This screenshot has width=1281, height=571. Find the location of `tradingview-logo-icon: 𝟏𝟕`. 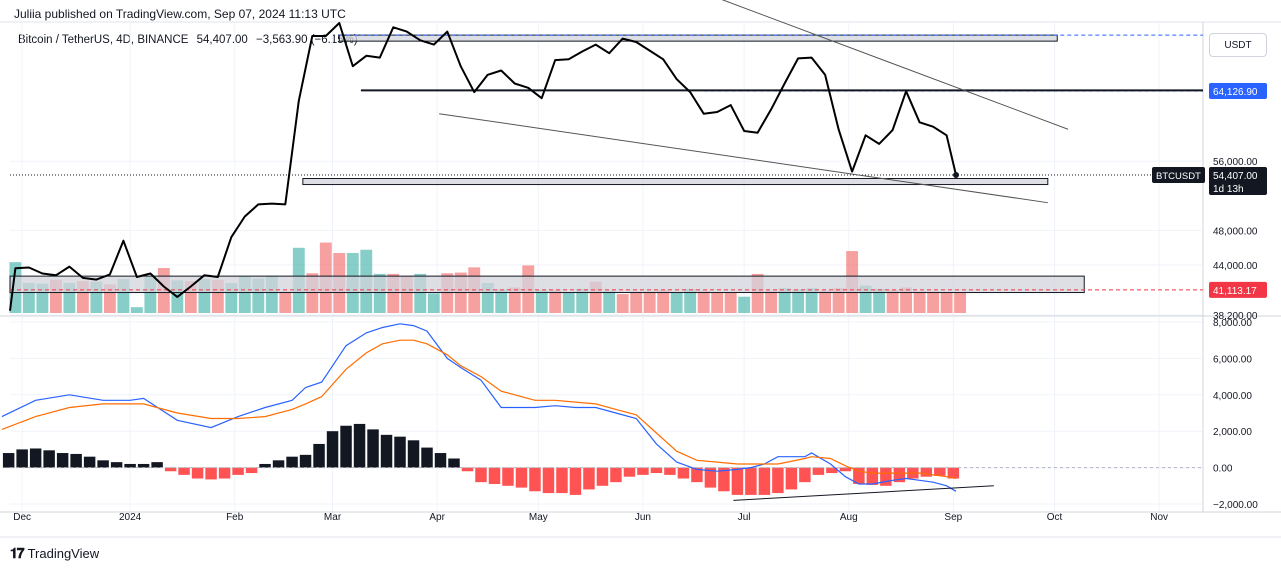

tradingview-logo-icon: 𝟏𝟕 is located at coordinates (17, 553).